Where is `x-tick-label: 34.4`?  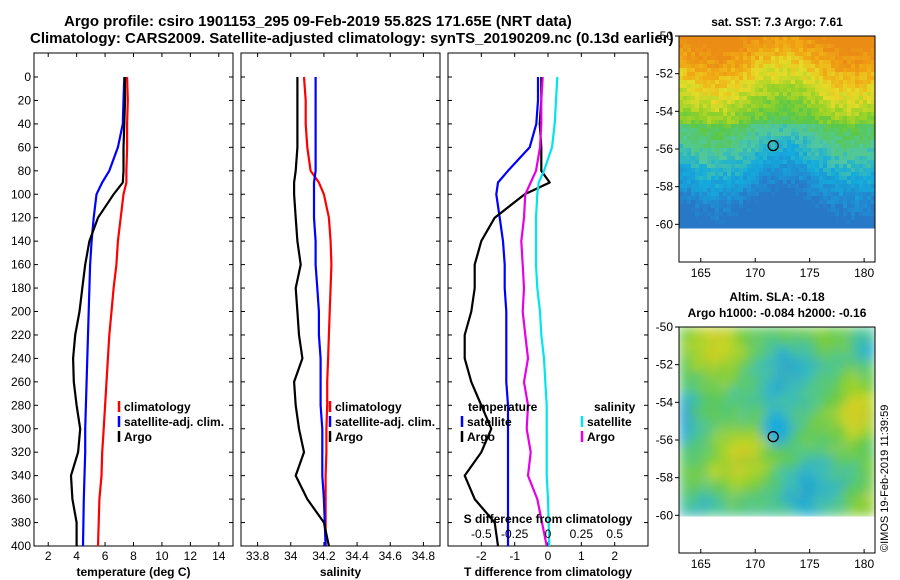
x-tick-label: 34.4 is located at coordinates (357, 556).